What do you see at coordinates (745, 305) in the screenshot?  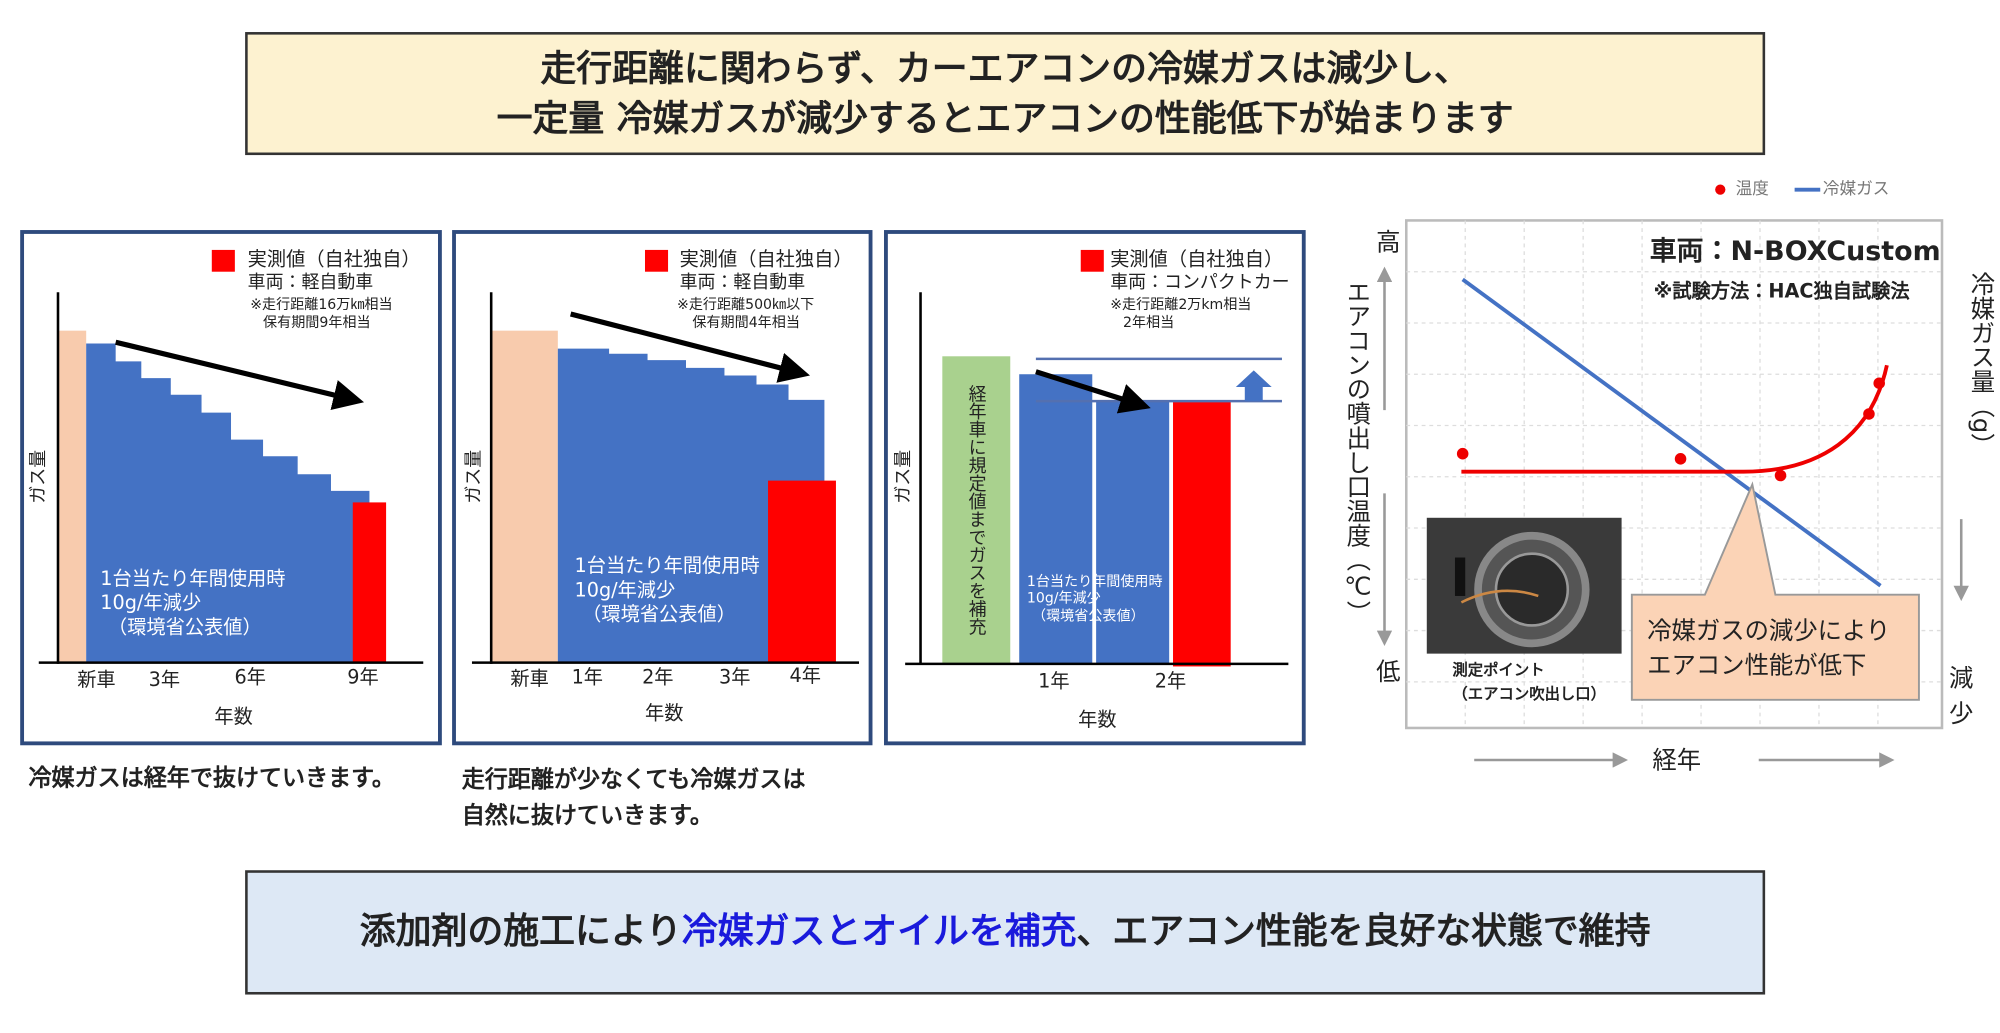 I see `note: ※走行距離500㎞以下` at bounding box center [745, 305].